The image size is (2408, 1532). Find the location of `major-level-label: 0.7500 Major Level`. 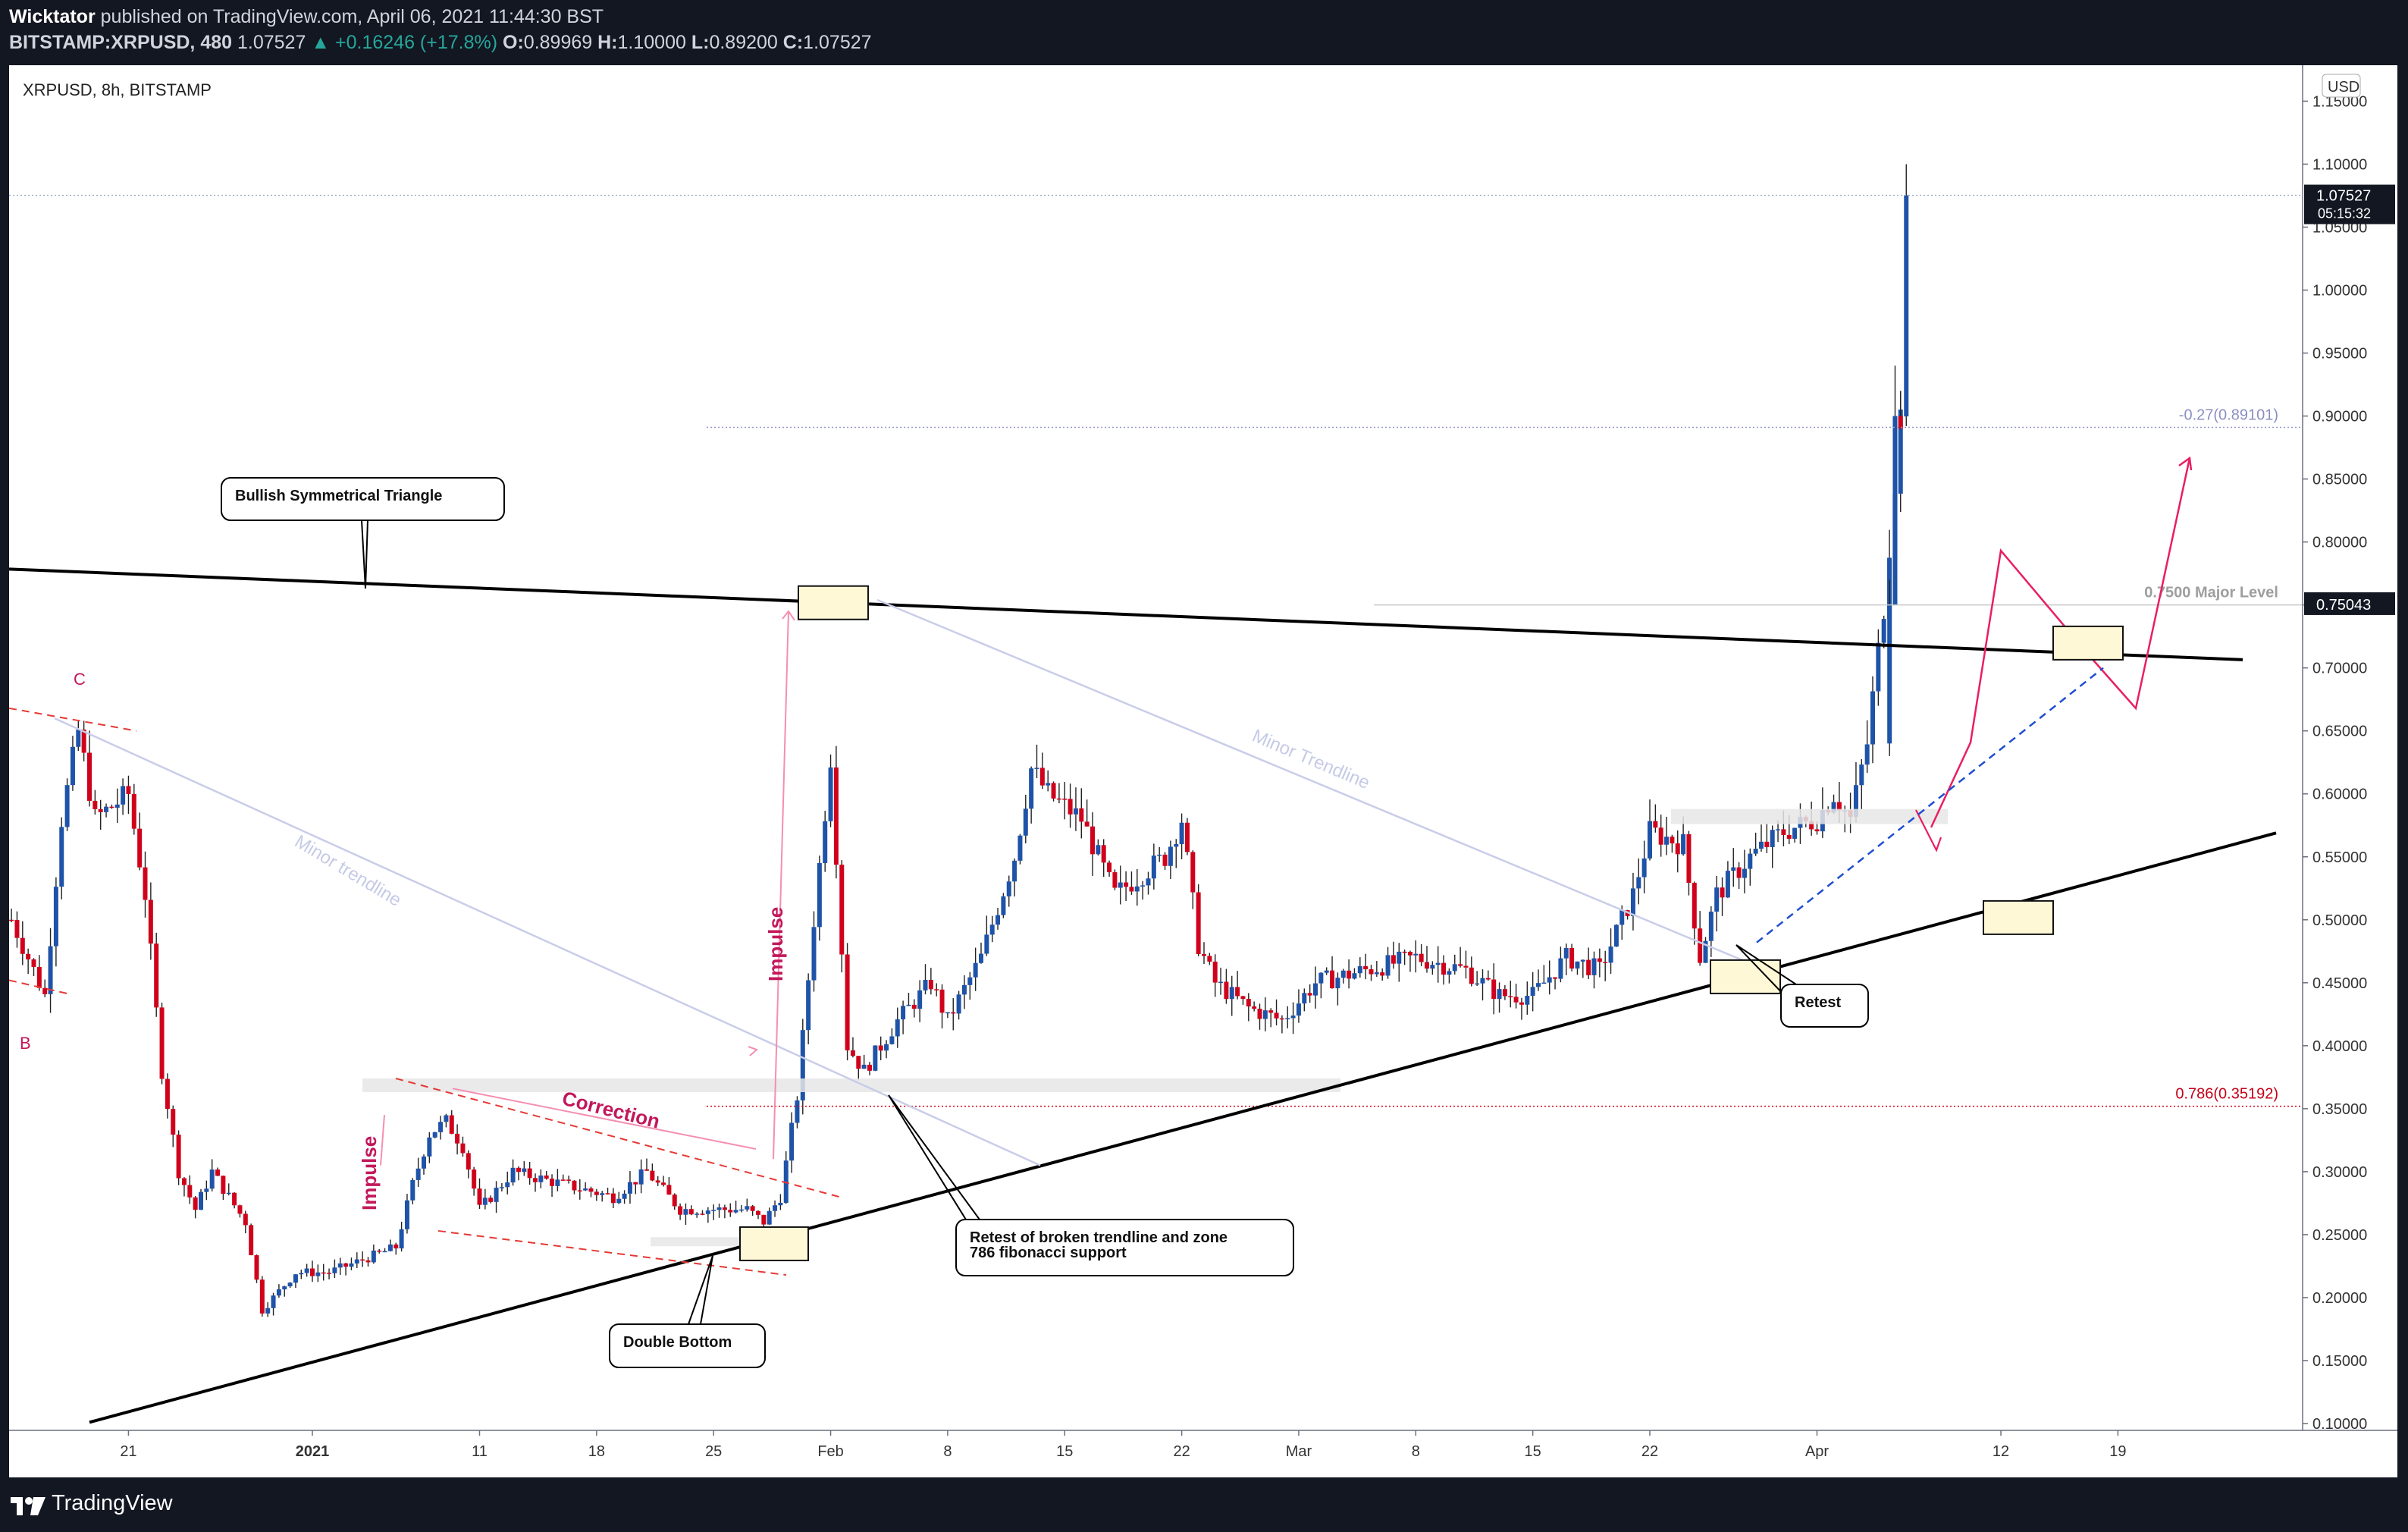

major-level-label: 0.7500 Major Level is located at coordinates (2211, 593).